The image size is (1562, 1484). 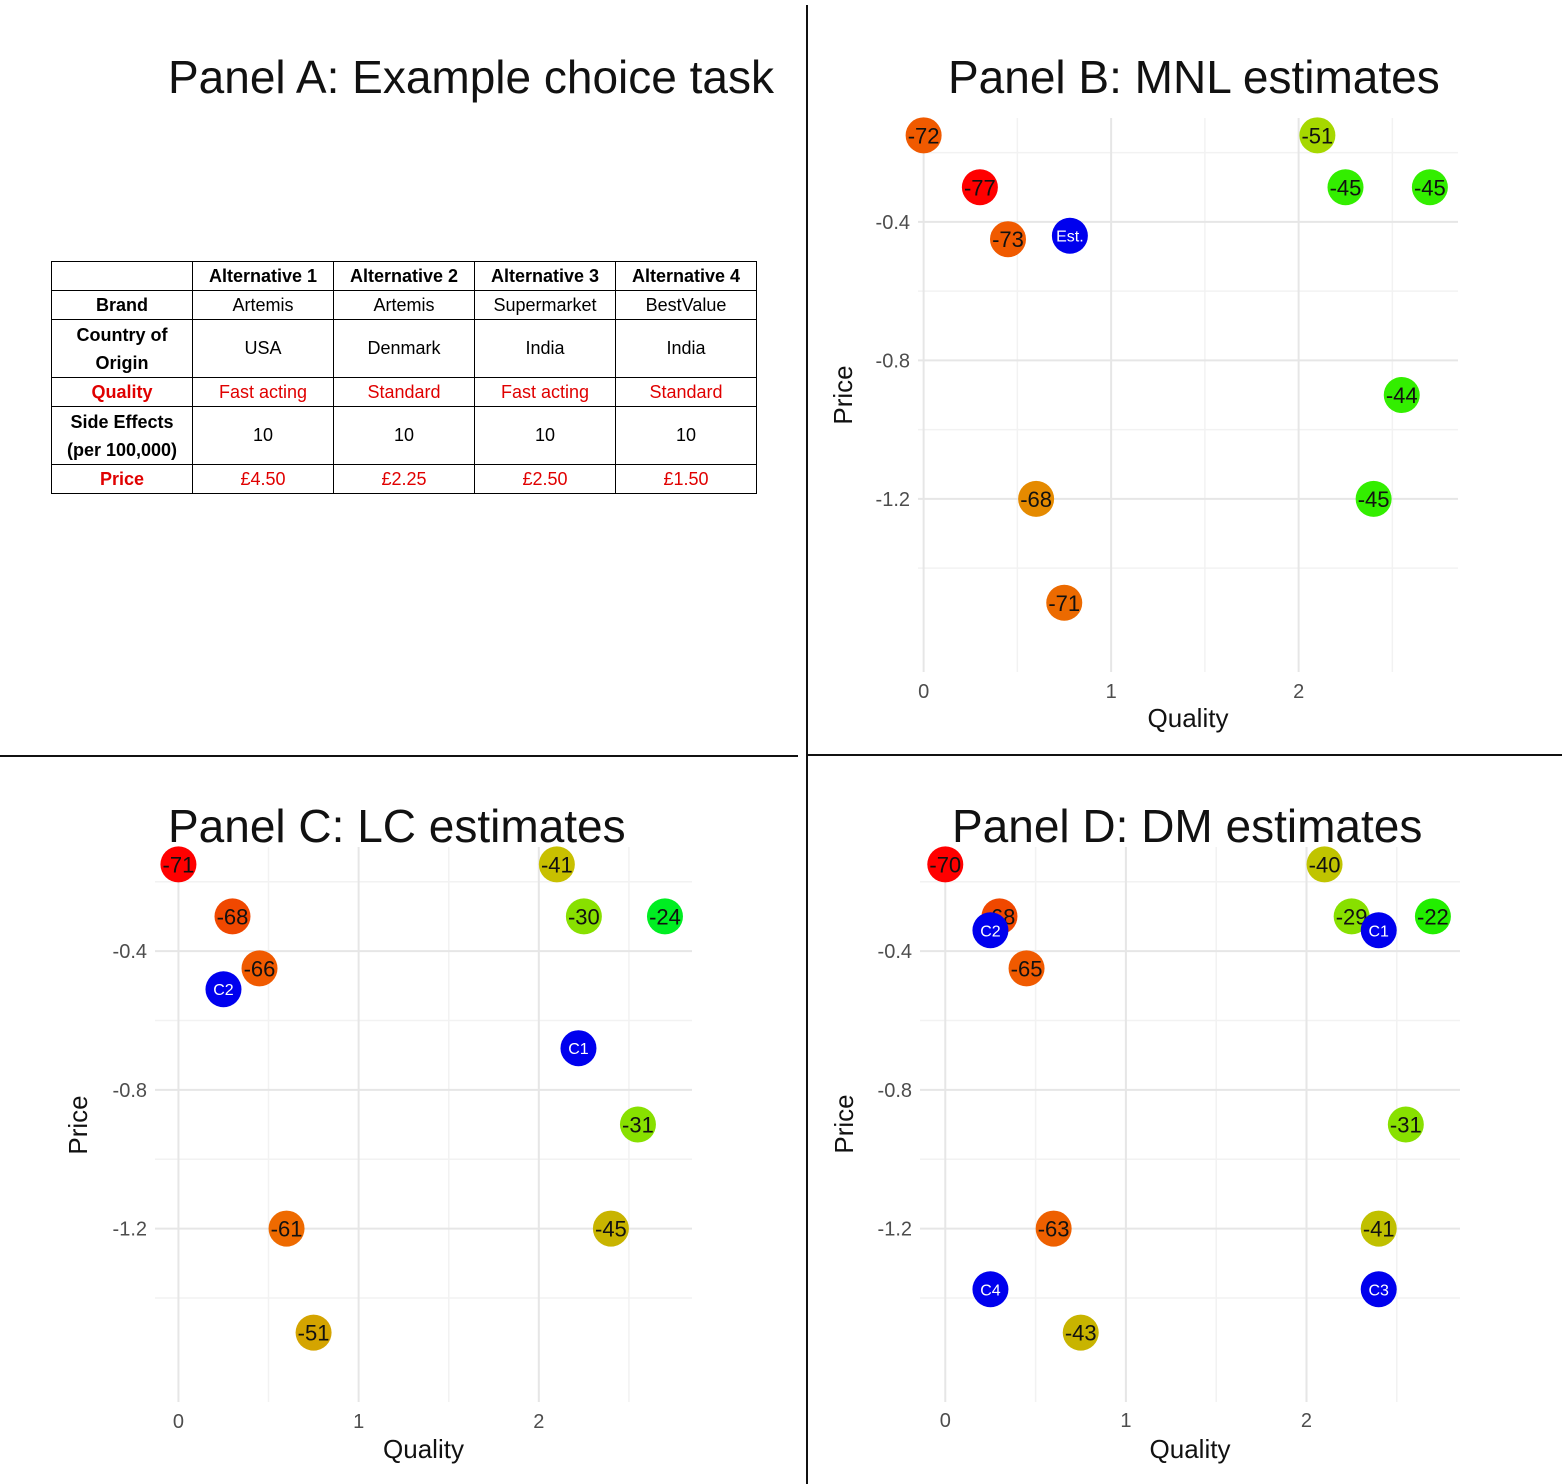 I want to click on x-axis-title: Quality, so click(x=423, y=1449).